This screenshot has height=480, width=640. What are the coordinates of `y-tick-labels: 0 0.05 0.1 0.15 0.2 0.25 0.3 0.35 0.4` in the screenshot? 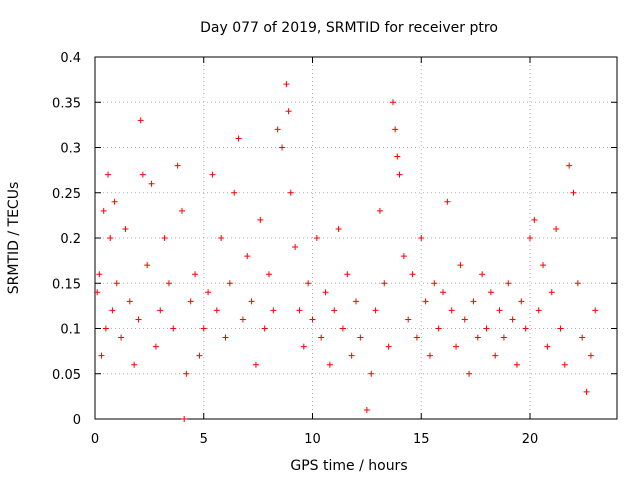 It's located at (66, 239).